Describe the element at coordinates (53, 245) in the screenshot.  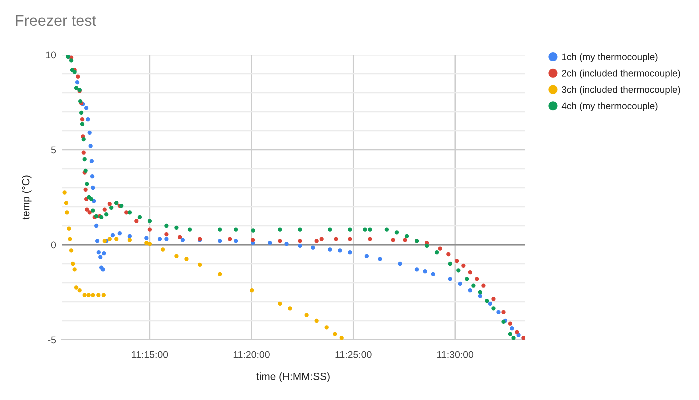
I see `y-tick-label: 0` at that location.